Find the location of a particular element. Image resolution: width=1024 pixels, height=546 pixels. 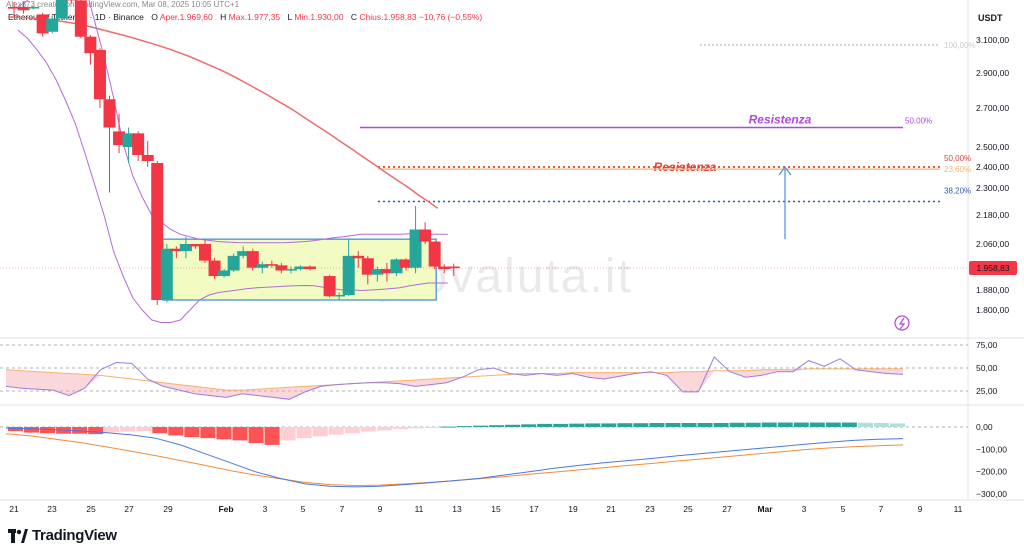

tradingview-brand: TradingView is located at coordinates (62, 535).